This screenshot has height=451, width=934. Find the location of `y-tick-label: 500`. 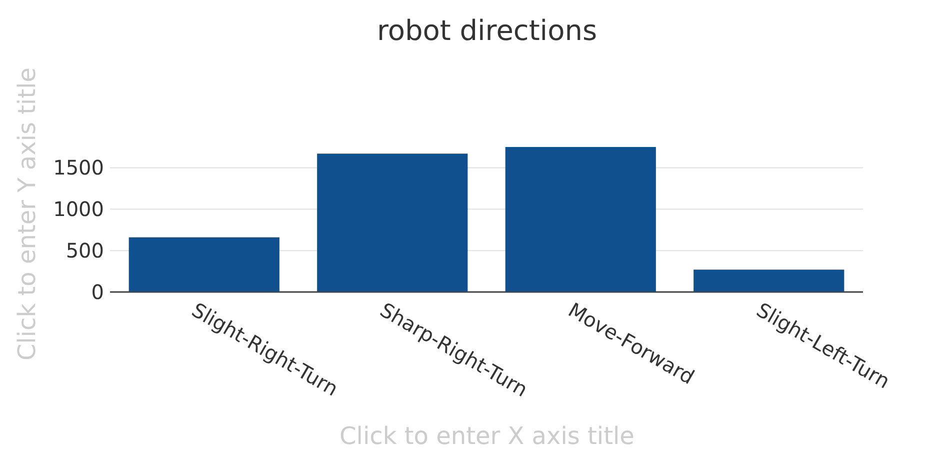

y-tick-label: 500 is located at coordinates (85, 250).